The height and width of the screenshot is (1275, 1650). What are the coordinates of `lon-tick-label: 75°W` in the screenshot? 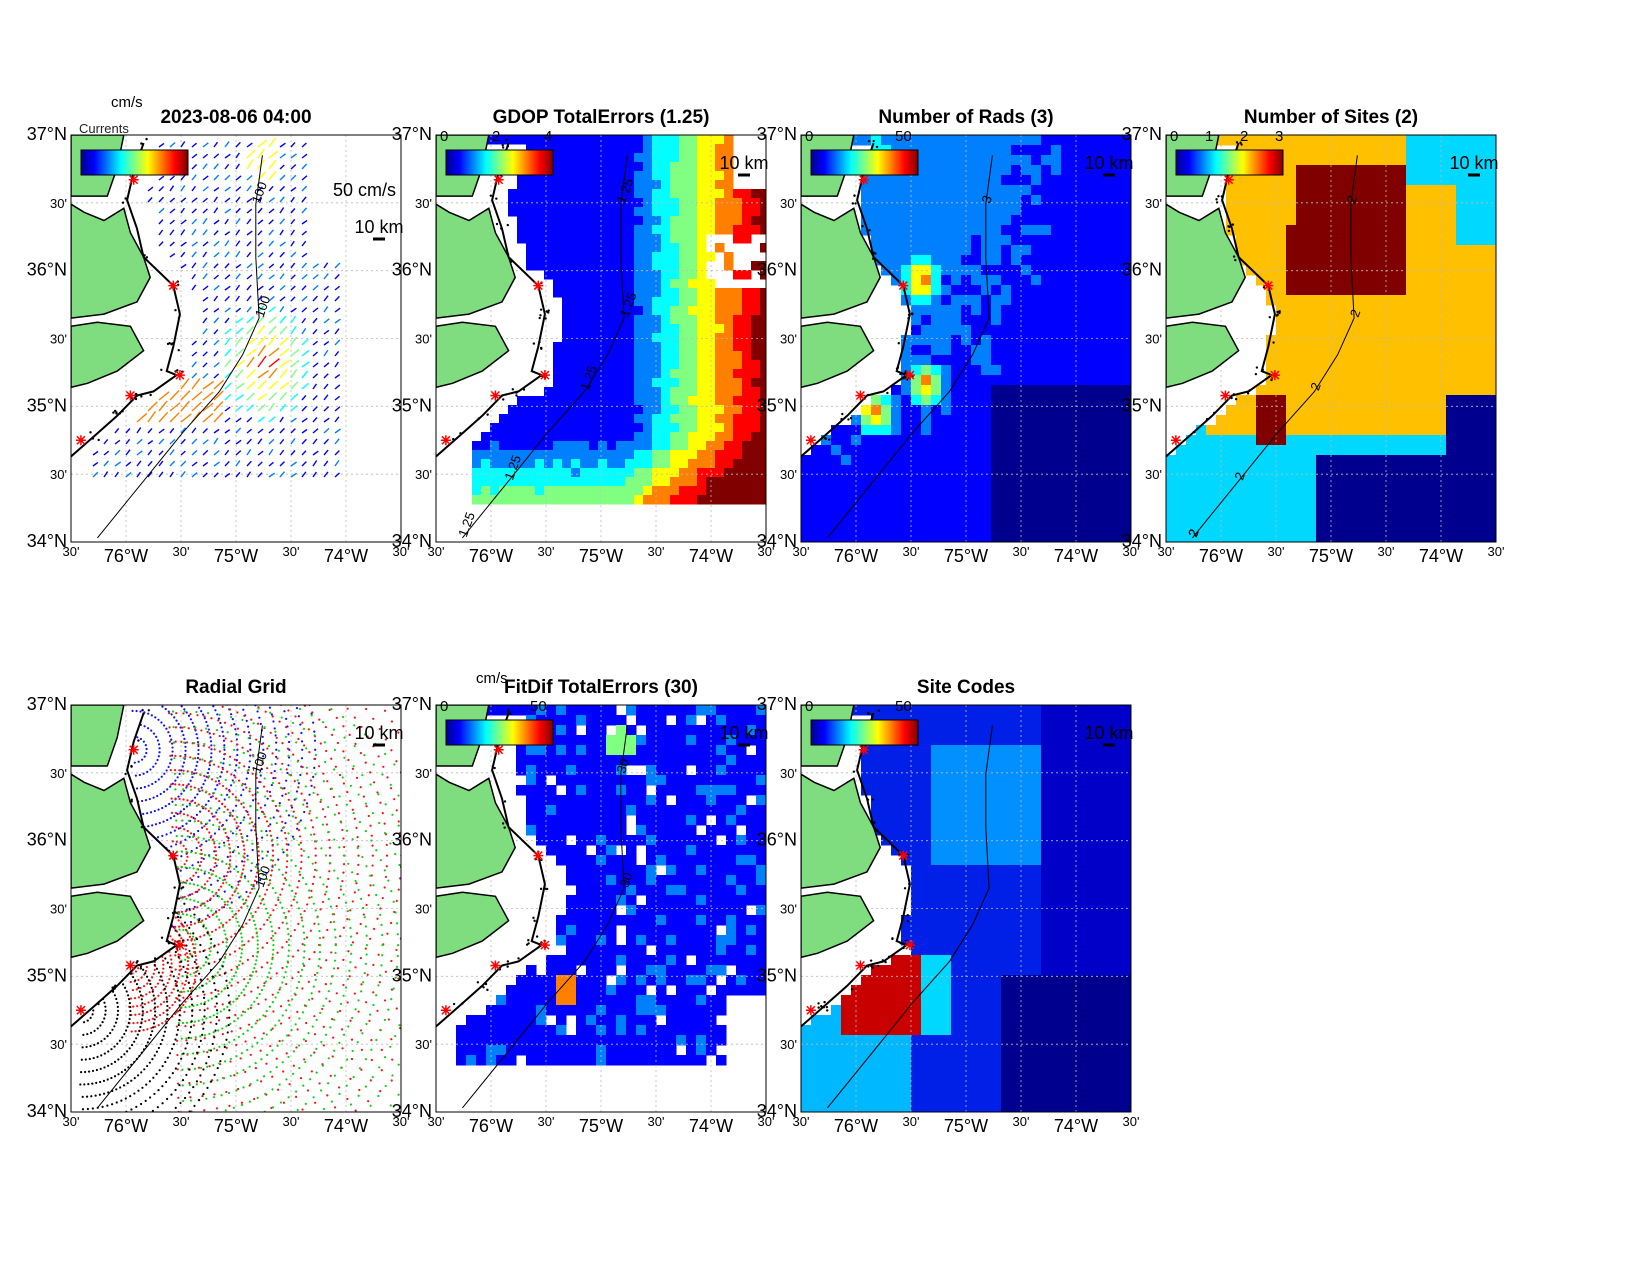 It's located at (601, 556).